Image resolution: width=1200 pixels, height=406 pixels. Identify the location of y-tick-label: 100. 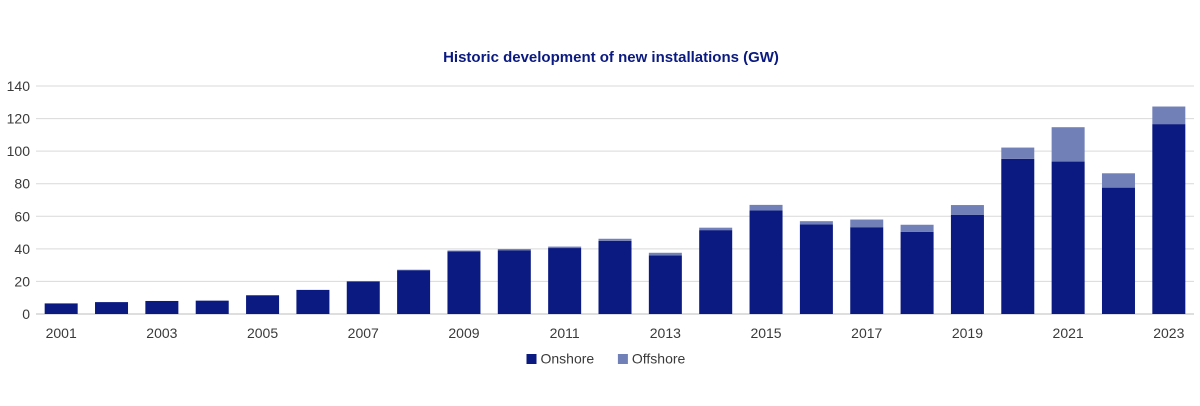
(19, 151).